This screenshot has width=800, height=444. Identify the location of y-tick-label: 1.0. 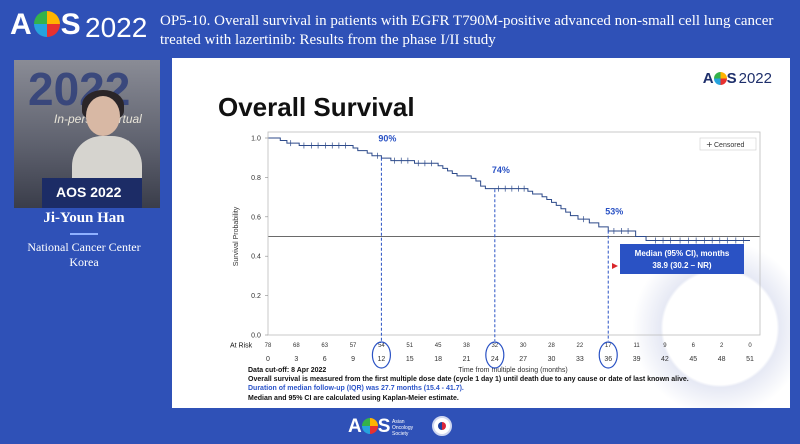
(256, 139).